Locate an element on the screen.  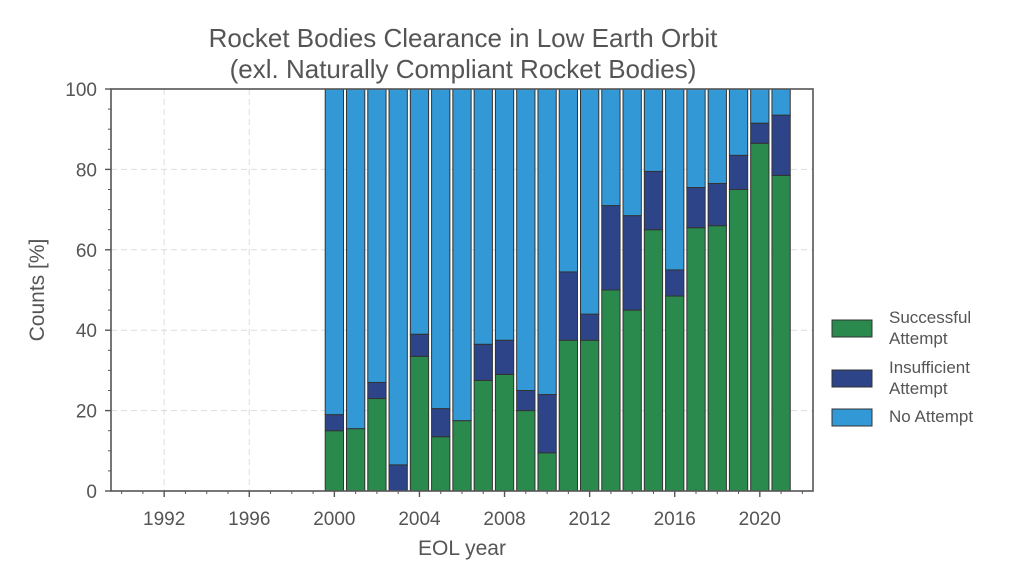
x-tick-label: 1992 is located at coordinates (164, 519).